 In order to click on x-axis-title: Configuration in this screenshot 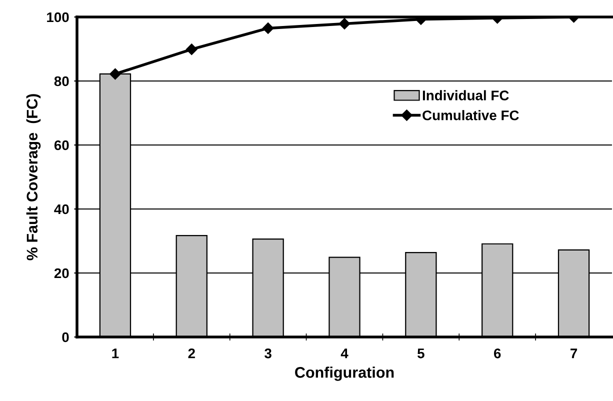, I will do `click(344, 373)`.